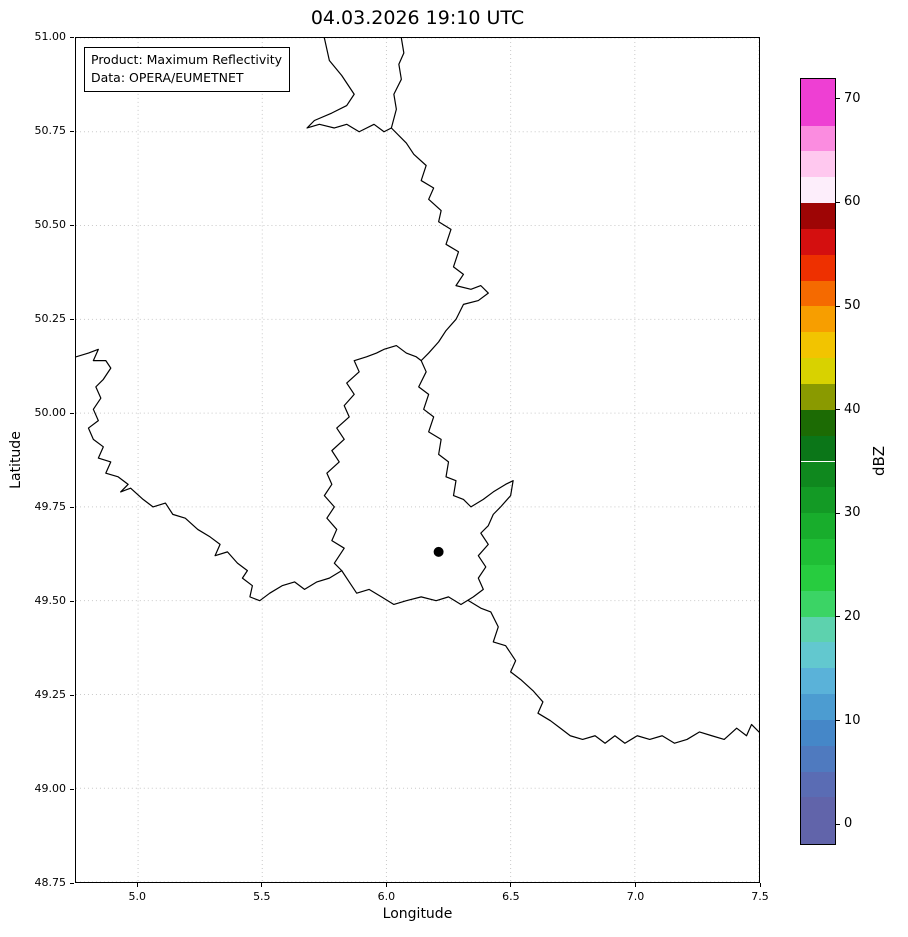 This screenshot has height=937, width=908. What do you see at coordinates (50, 412) in the screenshot?
I see `y-tick-label: 50.00` at bounding box center [50, 412].